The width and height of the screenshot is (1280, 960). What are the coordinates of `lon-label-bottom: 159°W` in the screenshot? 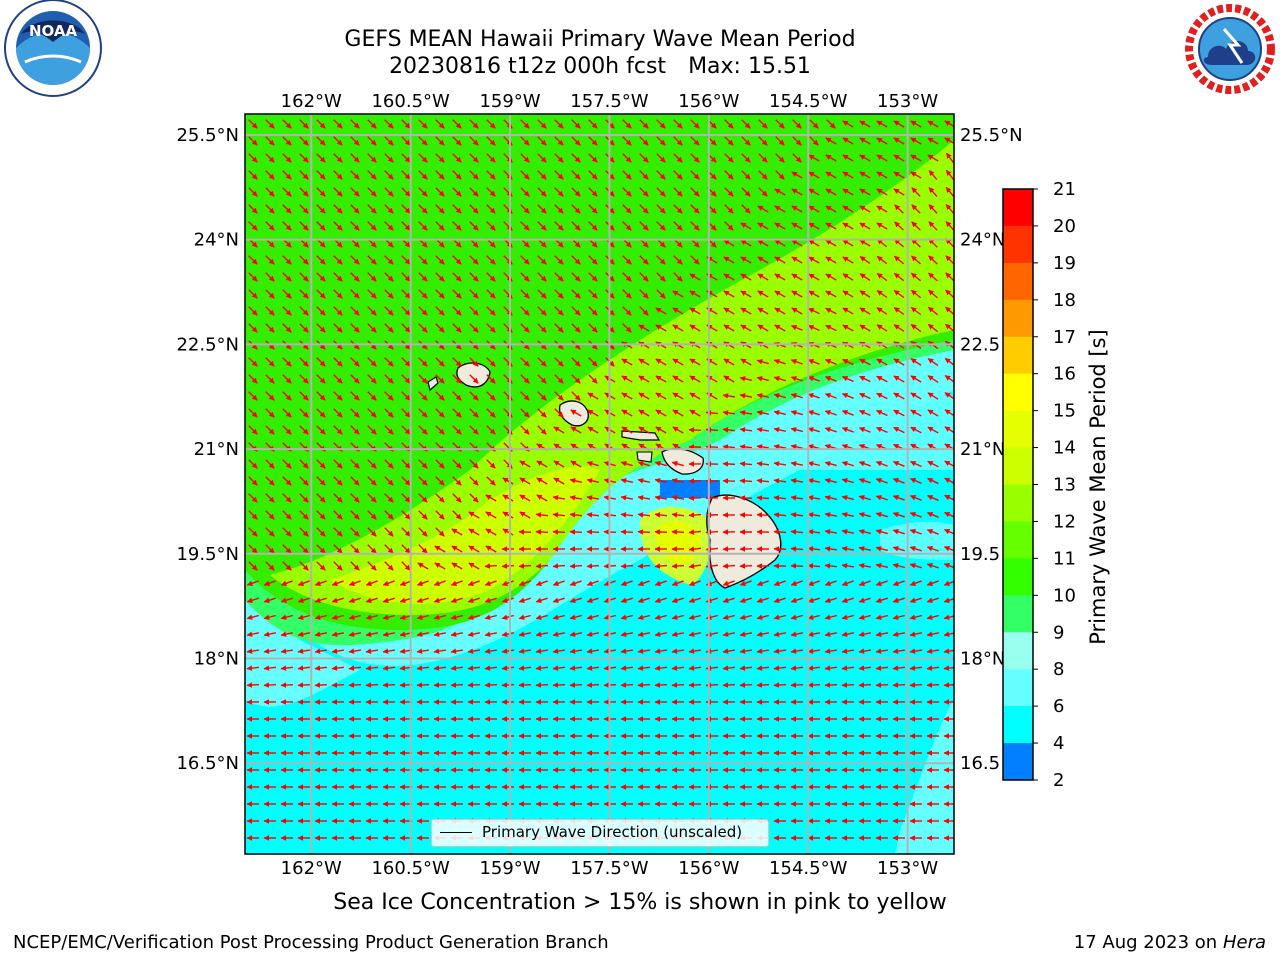 It's located at (509, 868).